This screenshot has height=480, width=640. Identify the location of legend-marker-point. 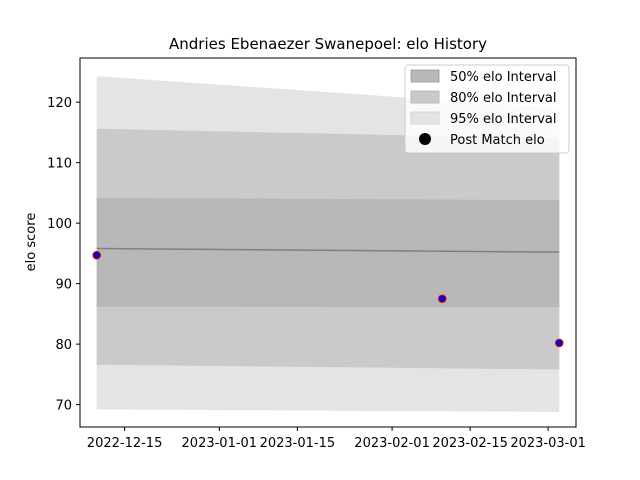
(425, 139).